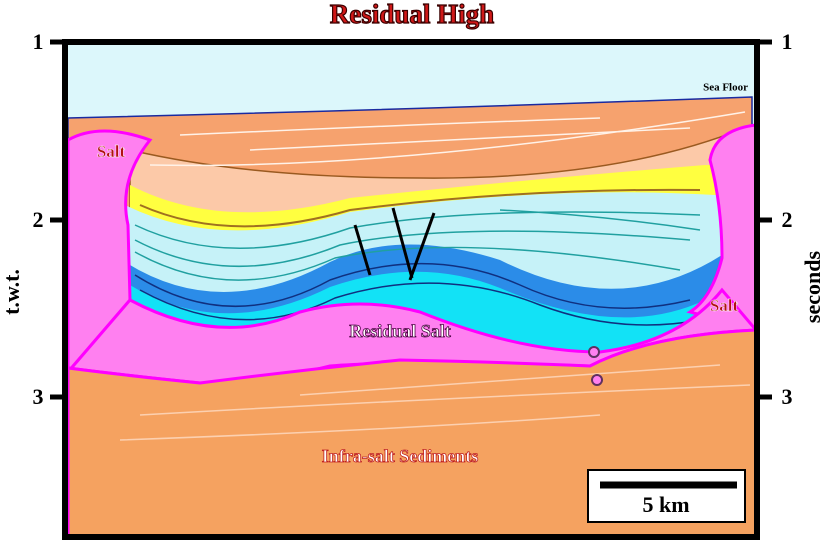 Image resolution: width=824 pixels, height=544 pixels. What do you see at coordinates (665, 504) in the screenshot?
I see `scale-bar-label: 5 km` at bounding box center [665, 504].